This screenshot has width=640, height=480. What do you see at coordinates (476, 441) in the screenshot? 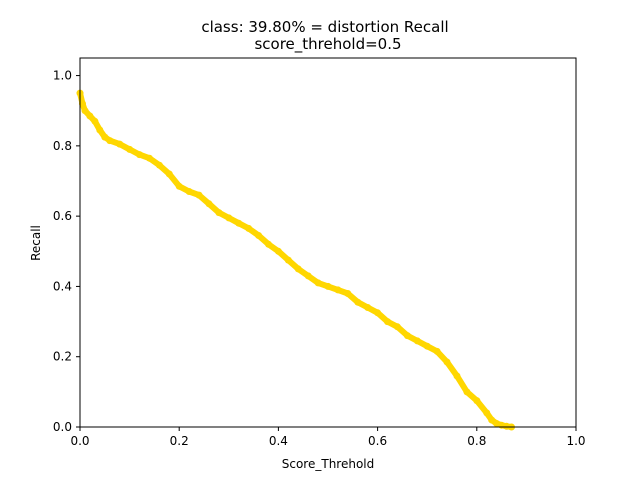
I see `x-tick-label: 0.8` at bounding box center [476, 441].